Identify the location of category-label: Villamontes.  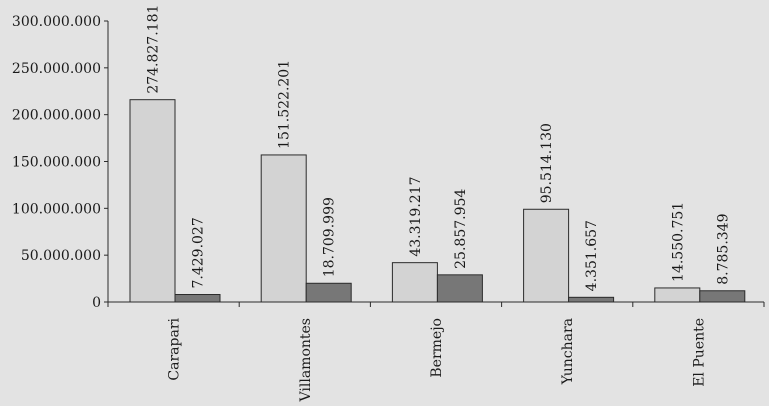
(306, 360).